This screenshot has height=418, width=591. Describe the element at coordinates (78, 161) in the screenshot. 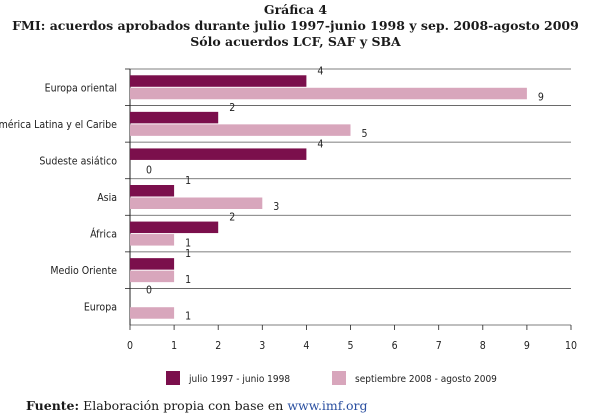

I see `category-label: Sudeste asiático` at that location.